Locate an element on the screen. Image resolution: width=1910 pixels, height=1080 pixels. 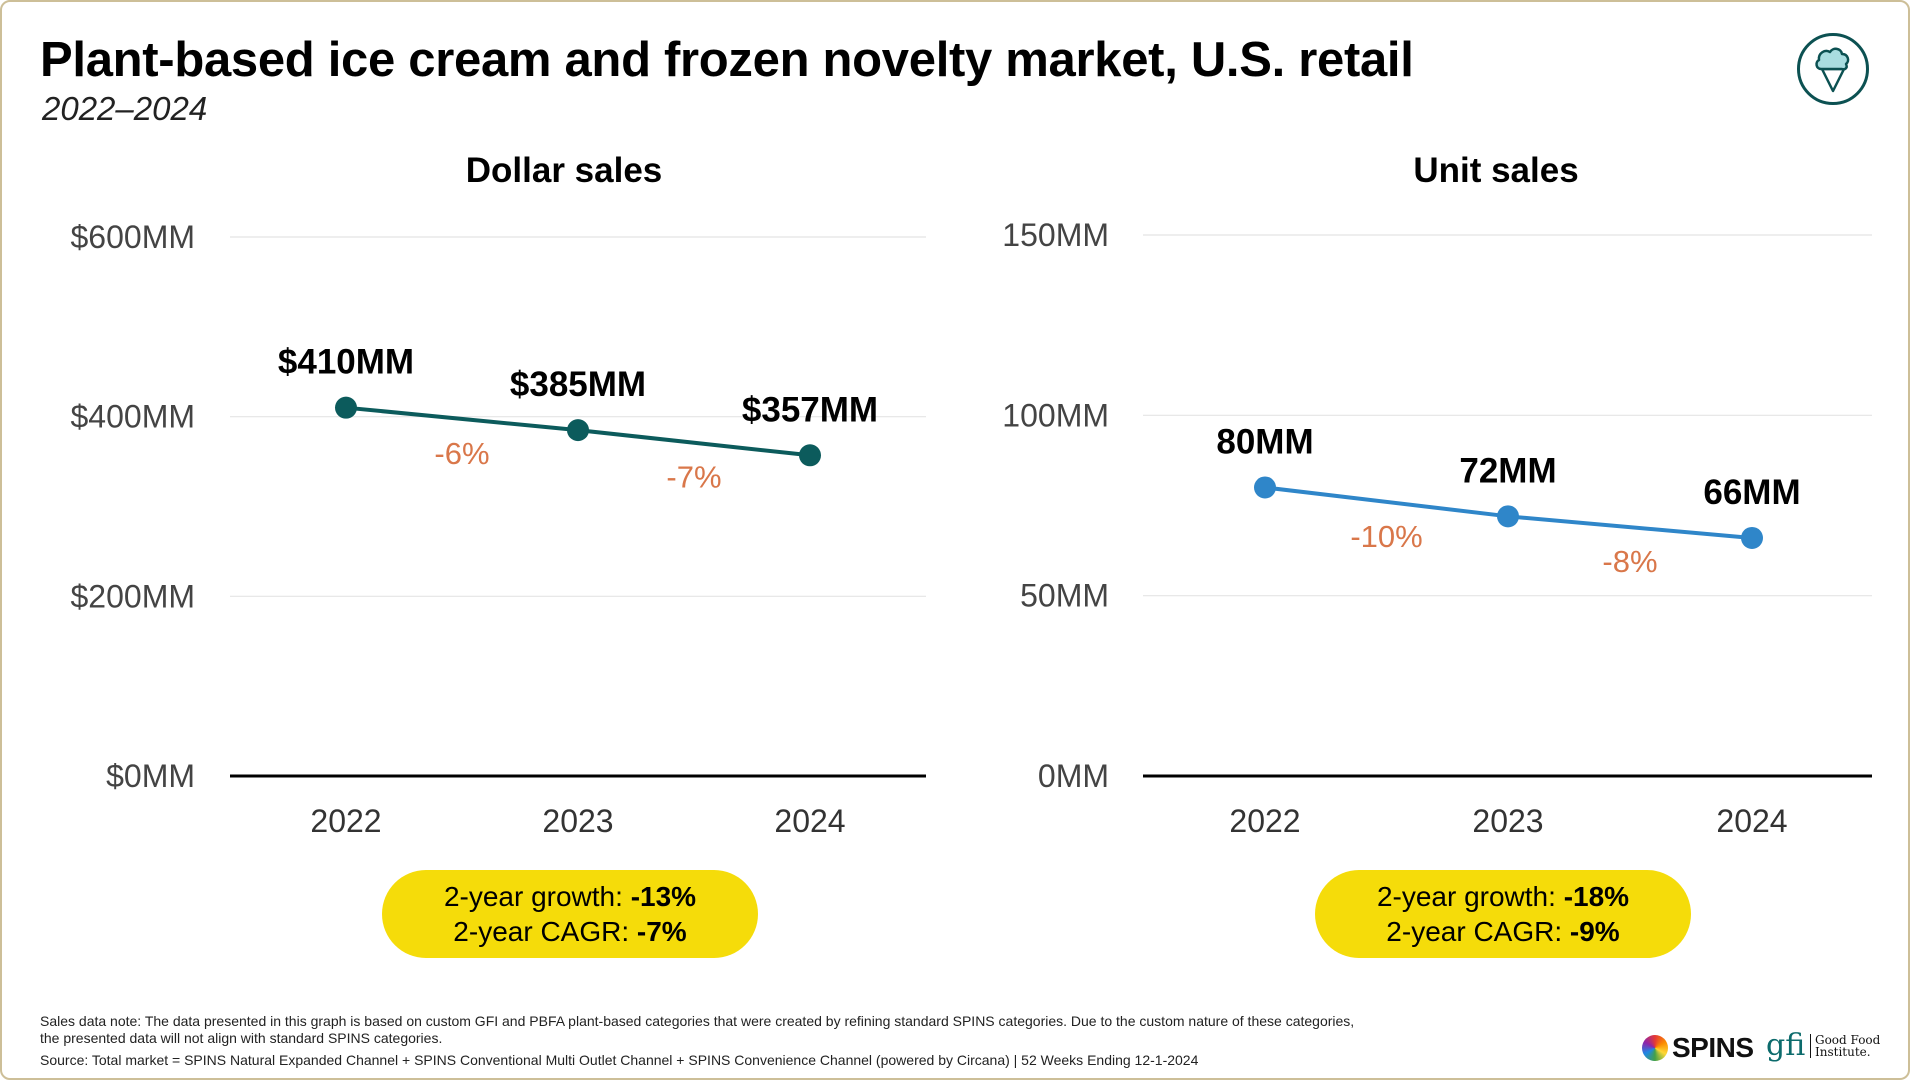
change-label: -6% is located at coordinates (461, 453).